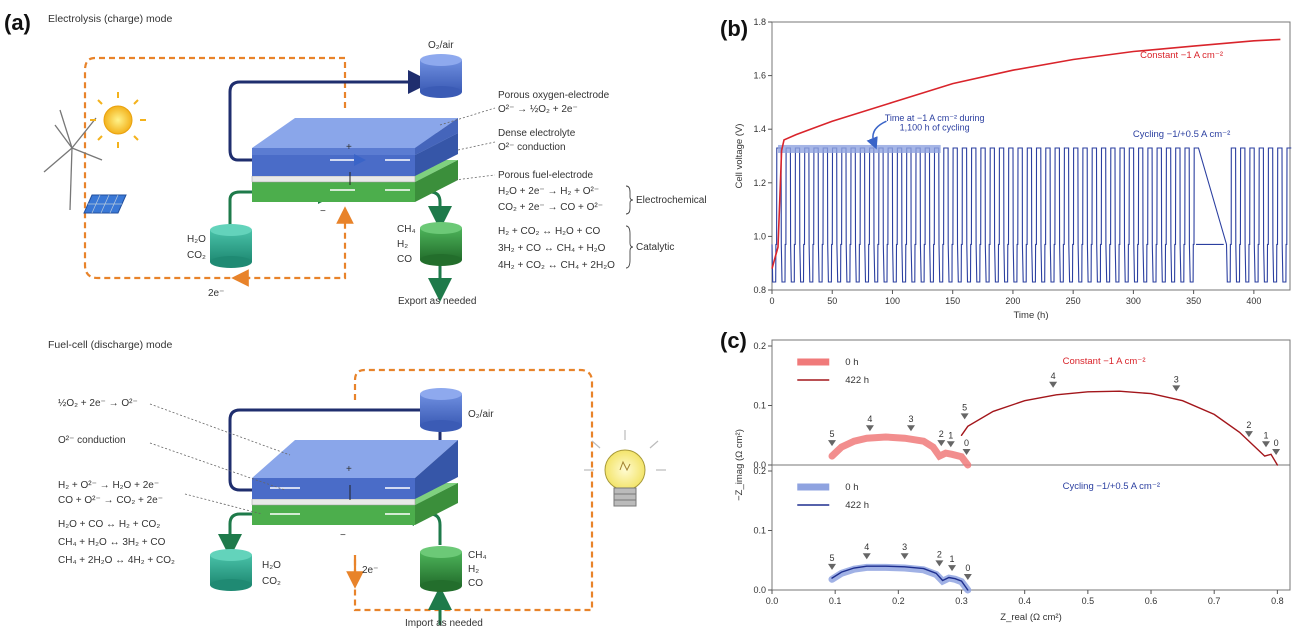 The image size is (1301, 629). What do you see at coordinates (629, 200) in the screenshot?
I see `electrochemical-brace` at bounding box center [629, 200].